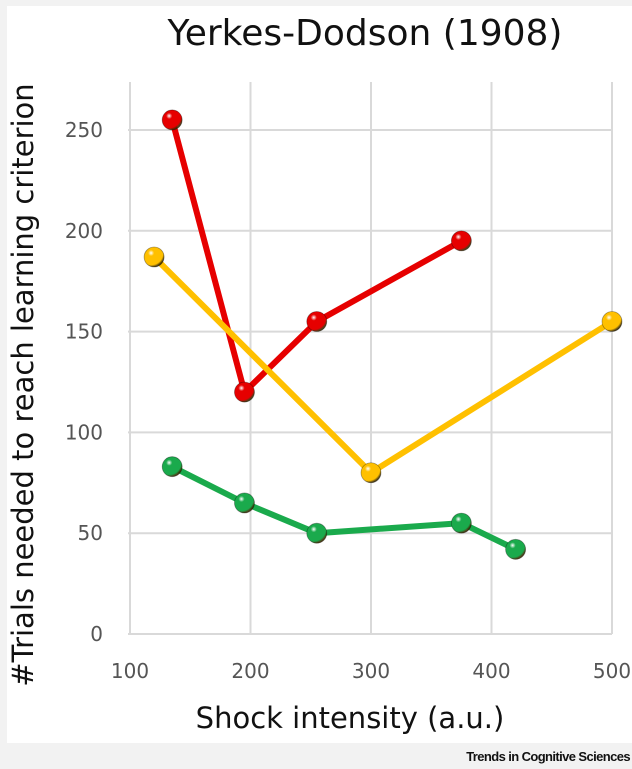 This screenshot has height=769, width=632. What do you see at coordinates (250, 671) in the screenshot?
I see `x-tick-label: 200` at bounding box center [250, 671].